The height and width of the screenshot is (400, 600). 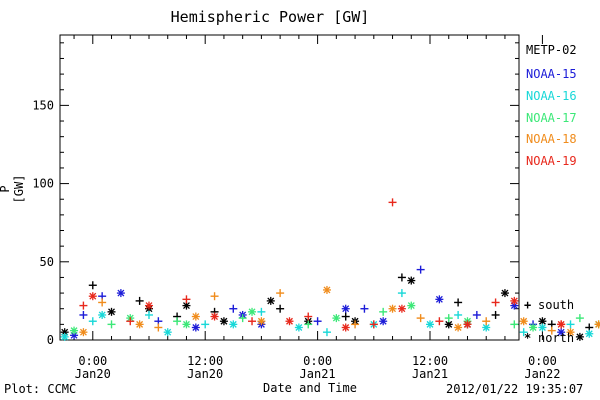 I want to click on legend-item-noaa-16: NOAA-16, so click(x=551, y=96).